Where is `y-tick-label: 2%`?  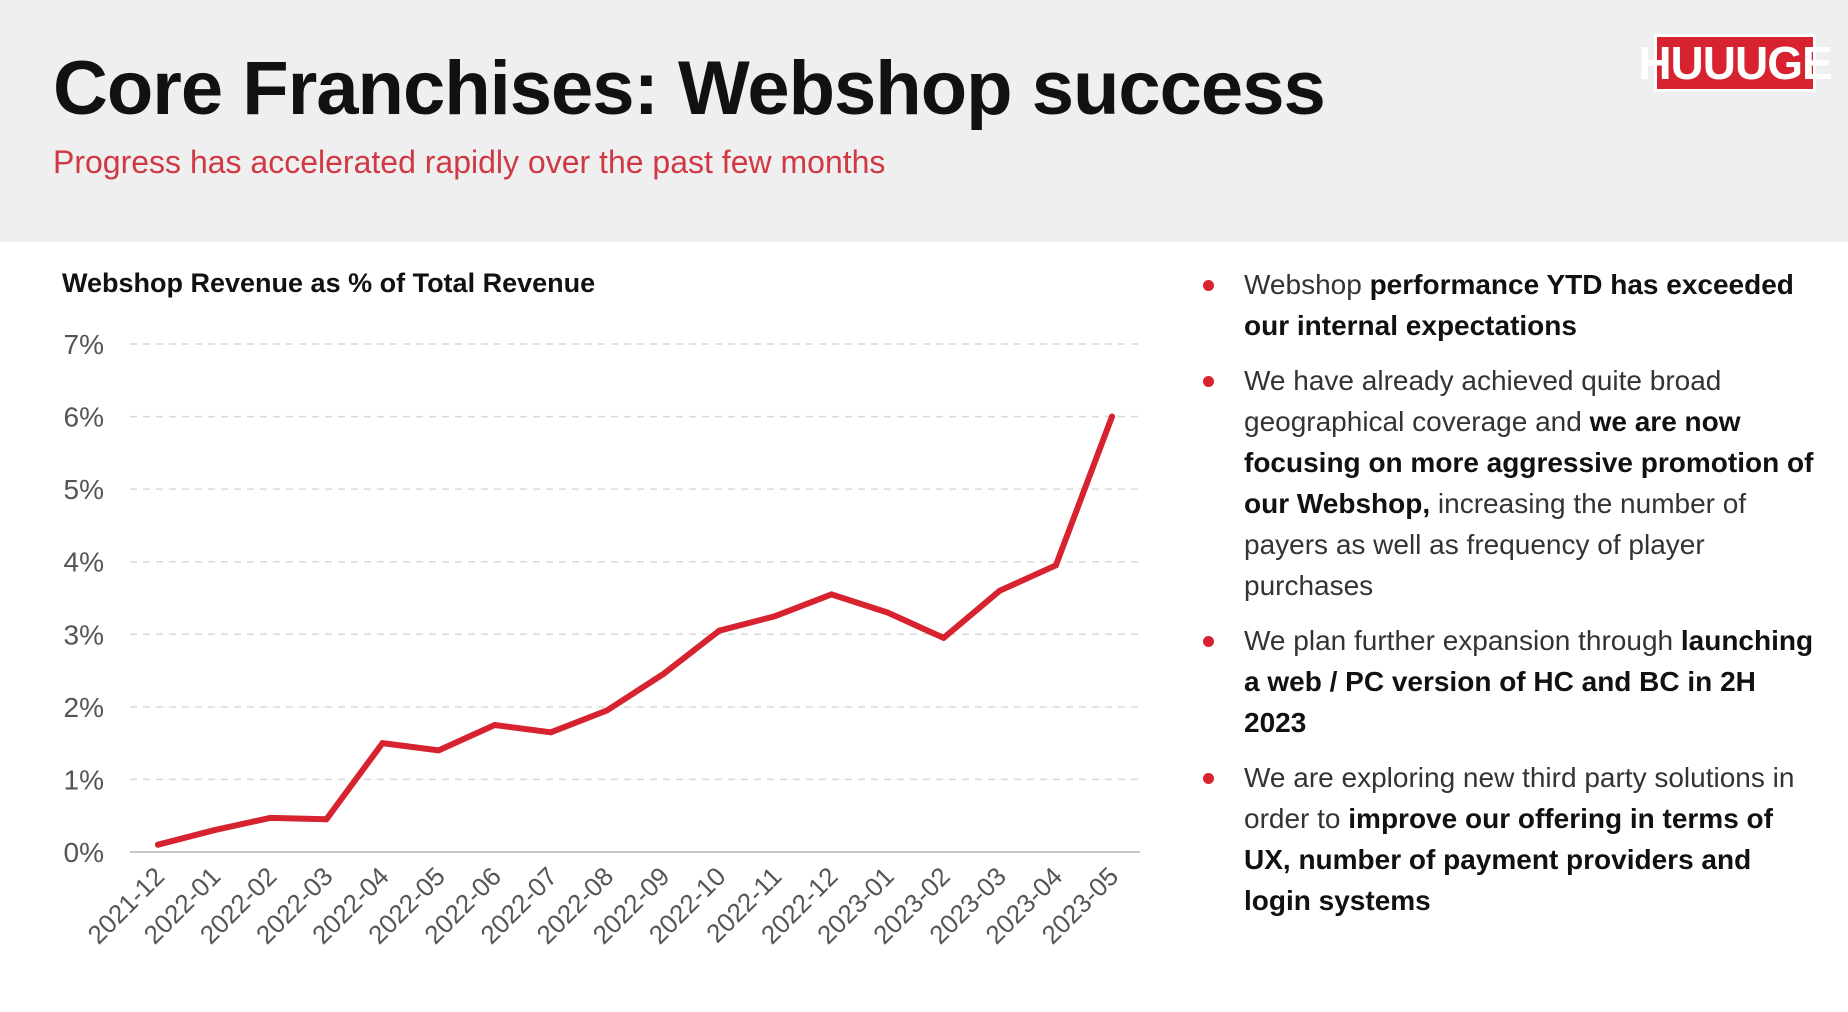
y-tick-label: 2% is located at coordinates (84, 707).